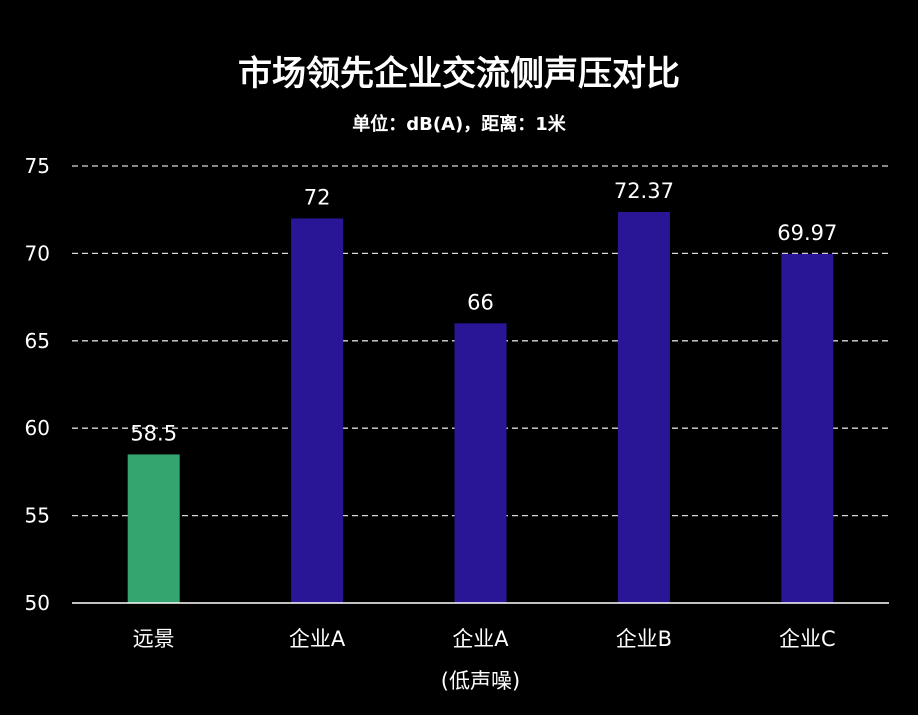  What do you see at coordinates (37, 166) in the screenshot?
I see `y-tick-label: 75` at bounding box center [37, 166].